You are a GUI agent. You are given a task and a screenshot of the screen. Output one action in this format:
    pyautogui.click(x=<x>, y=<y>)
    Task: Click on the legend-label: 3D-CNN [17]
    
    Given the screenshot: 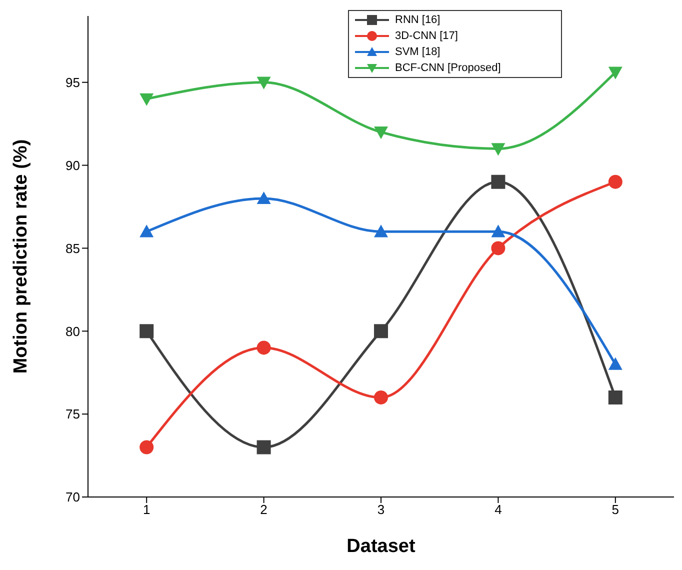 What is the action you would take?
    pyautogui.click(x=426, y=36)
    